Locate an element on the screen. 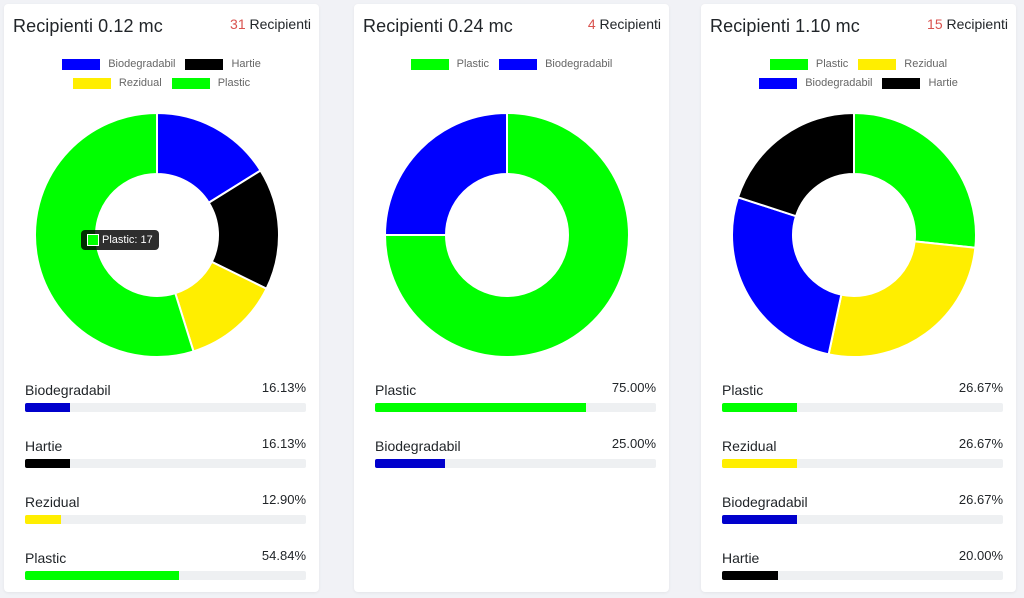 This screenshot has height=598, width=1024. stat-row-plastic: Plastic 26.67% is located at coordinates (862, 402).